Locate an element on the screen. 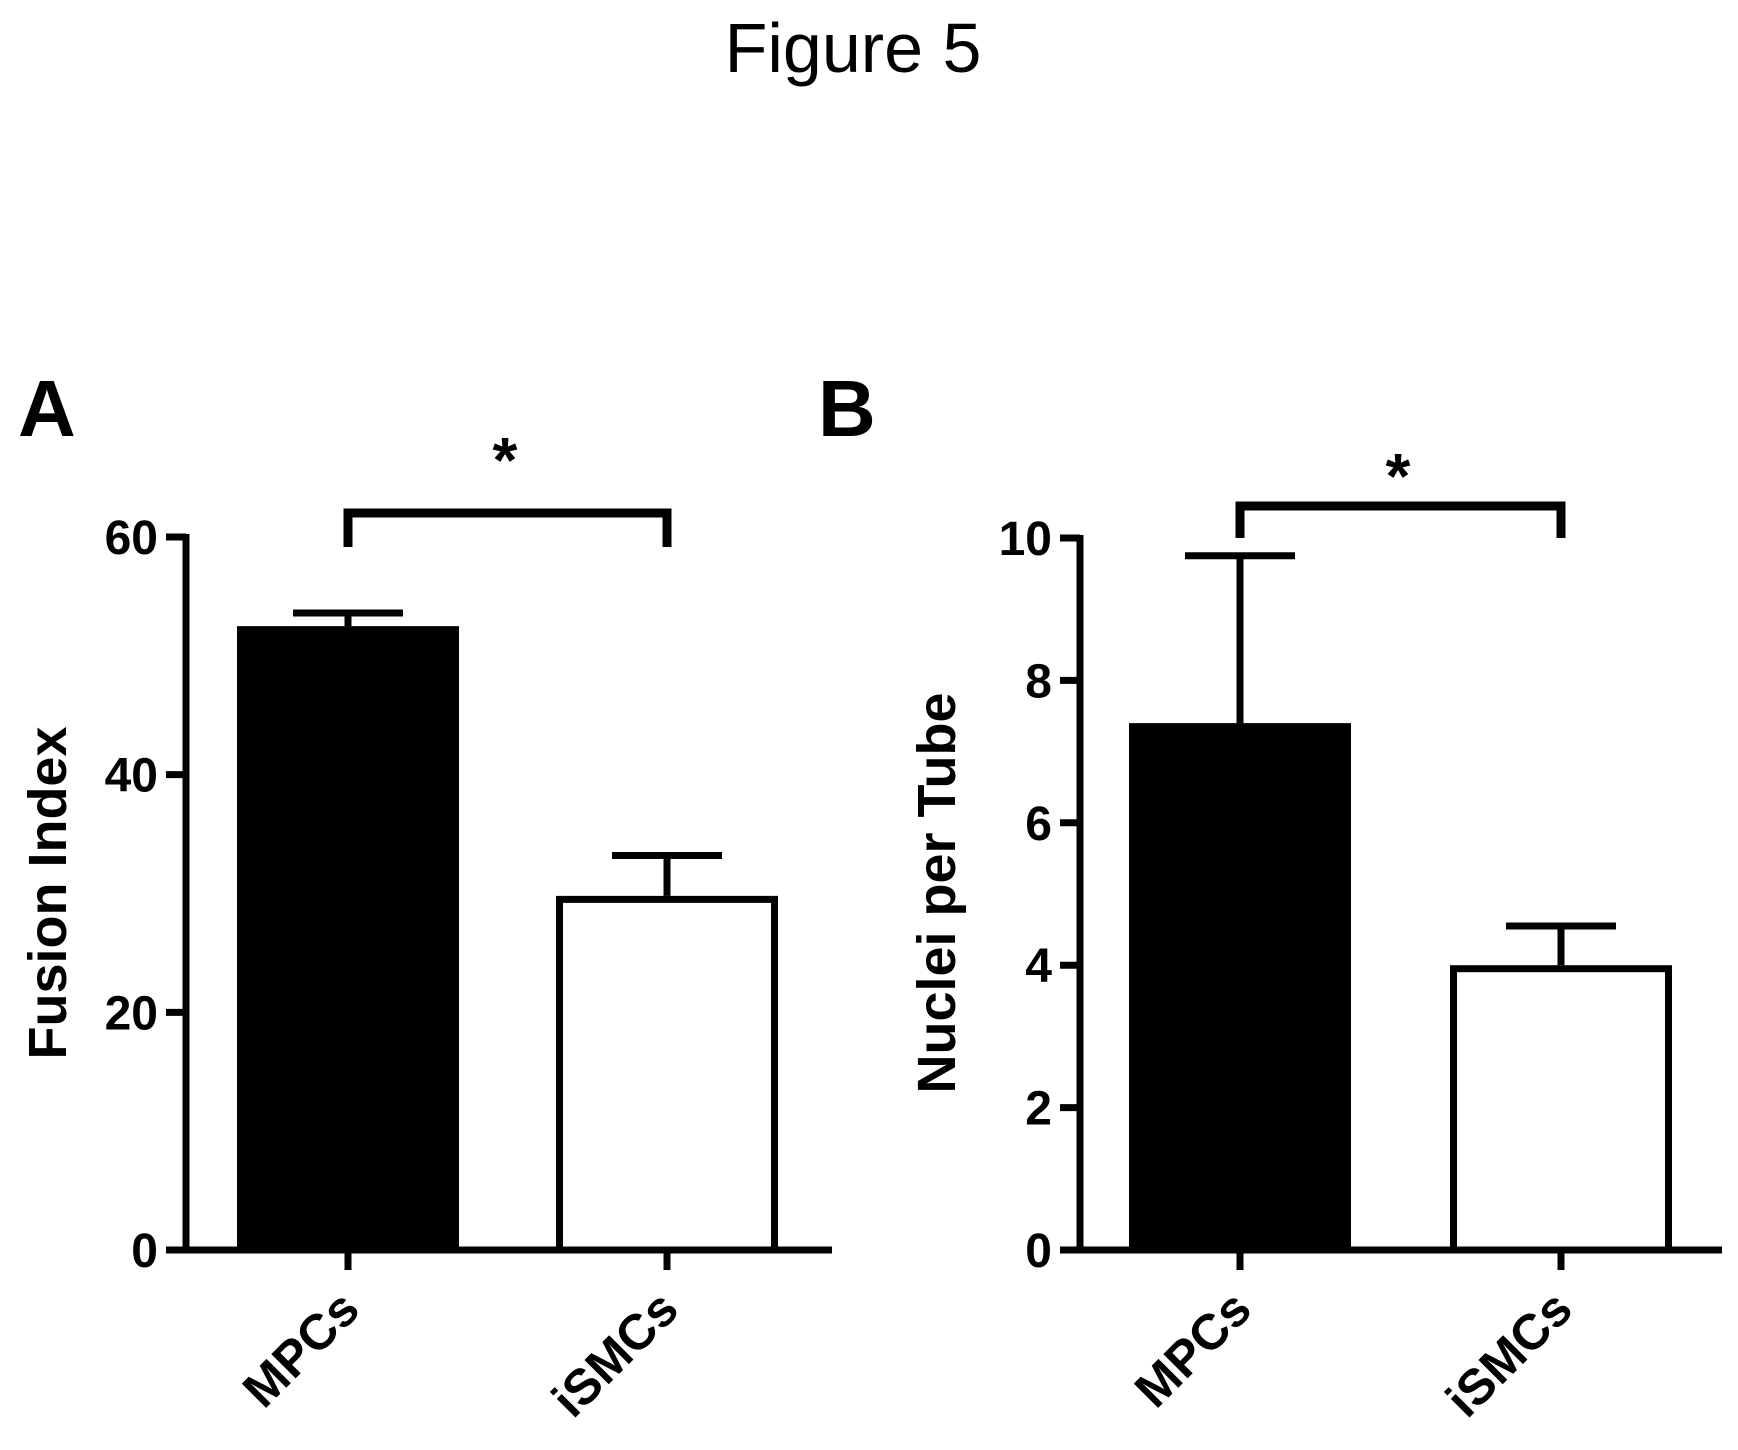 The width and height of the screenshot is (1738, 1450). panel-b-y-tick-label: 4 is located at coordinates (1038, 966).